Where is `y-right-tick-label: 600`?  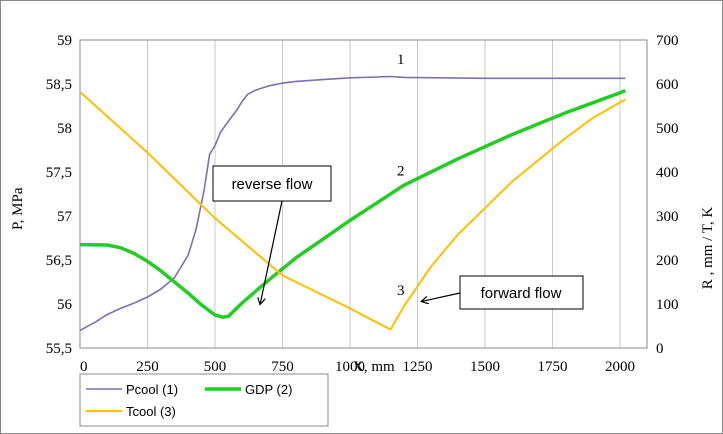
y-right-tick-label: 600 is located at coordinates (667, 85).